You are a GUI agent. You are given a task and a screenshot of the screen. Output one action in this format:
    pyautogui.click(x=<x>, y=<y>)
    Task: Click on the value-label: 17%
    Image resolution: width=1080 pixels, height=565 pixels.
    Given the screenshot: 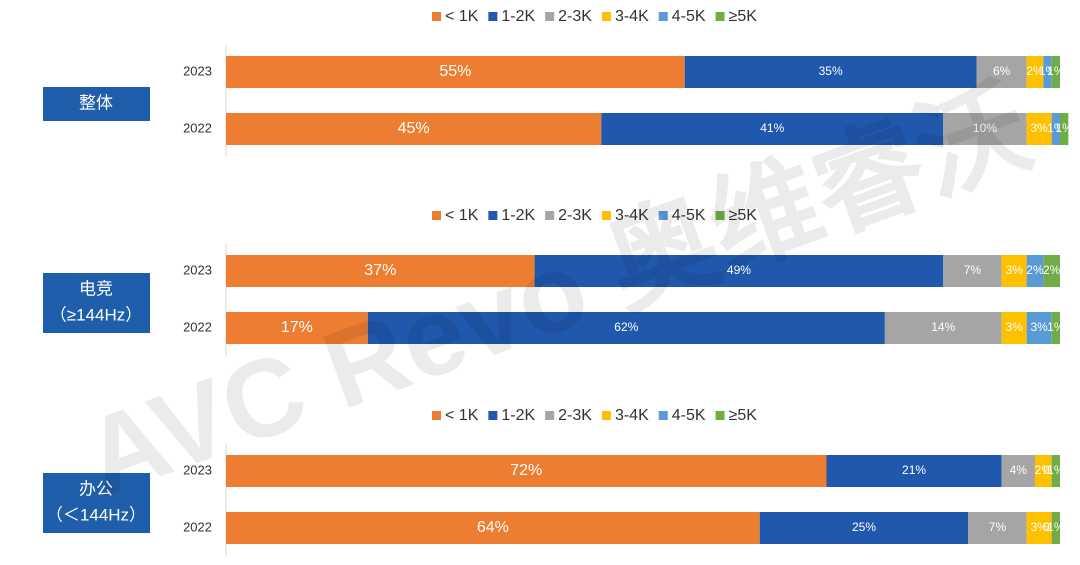 What is the action you would take?
    pyautogui.click(x=297, y=327)
    